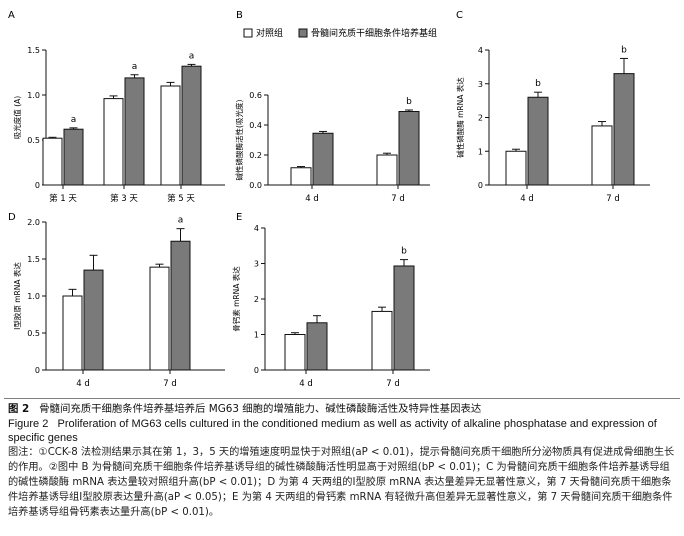  I want to click on y-axis-label: 碱性磷酸酶活性(吸光度), so click(239, 140).